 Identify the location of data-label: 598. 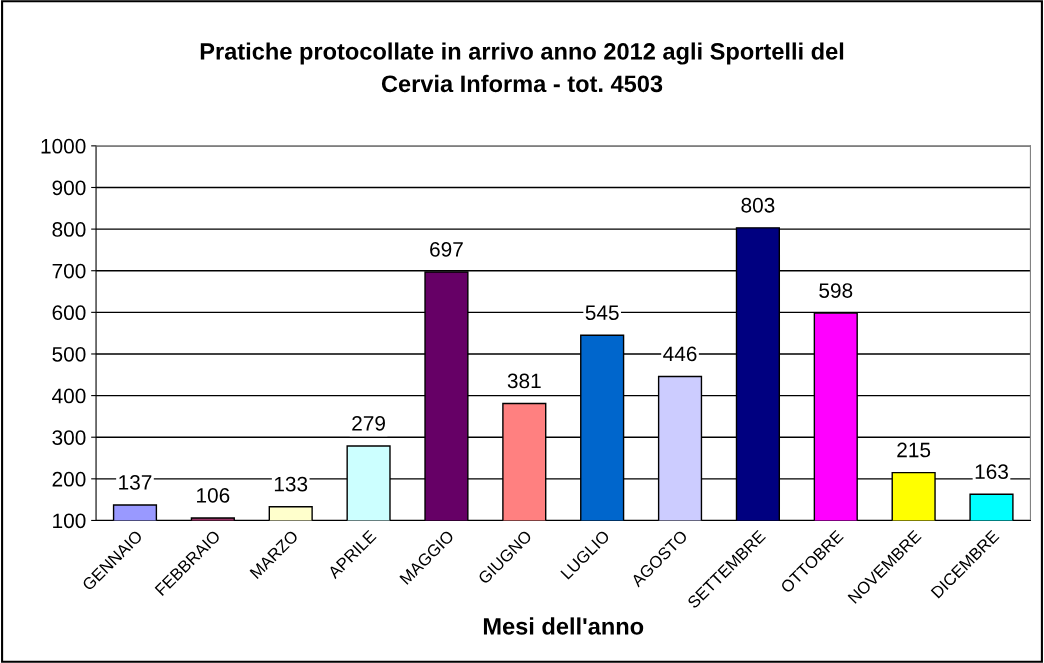
(836, 290).